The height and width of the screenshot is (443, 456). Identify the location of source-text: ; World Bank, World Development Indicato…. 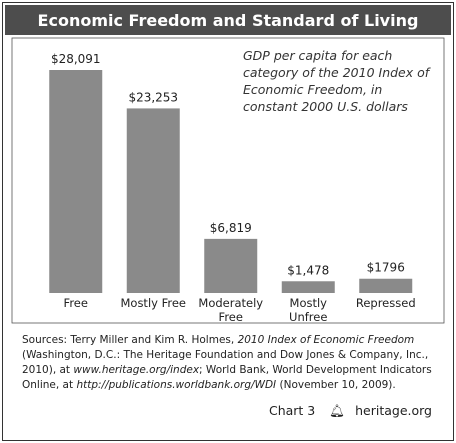
(227, 377).